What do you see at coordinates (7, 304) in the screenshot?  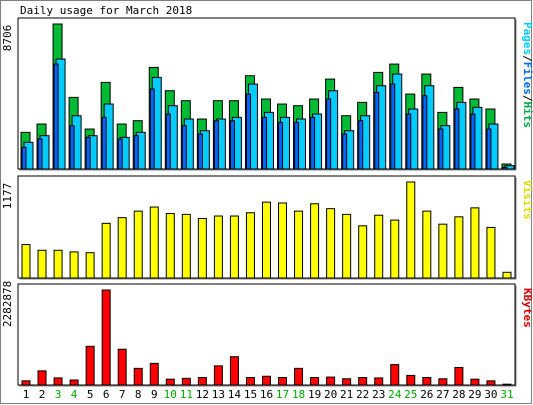 I see `kbytes-max-label: 2282878` at bounding box center [7, 304].